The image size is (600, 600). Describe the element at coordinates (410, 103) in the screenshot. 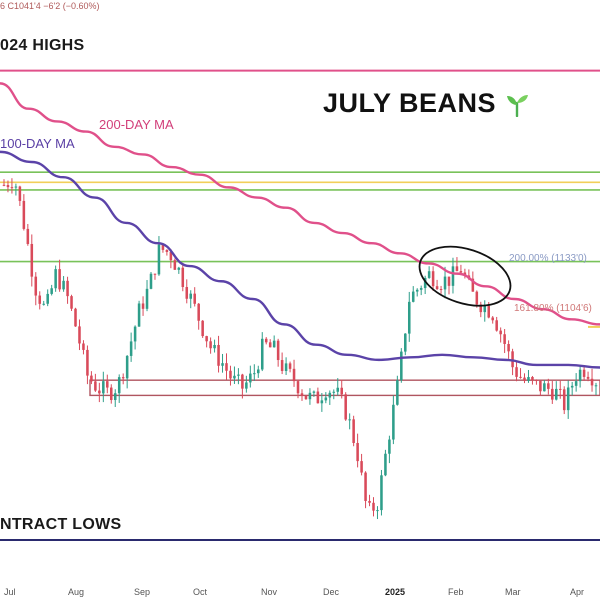

I see `chart-title-text: JULY BEANS` at that location.